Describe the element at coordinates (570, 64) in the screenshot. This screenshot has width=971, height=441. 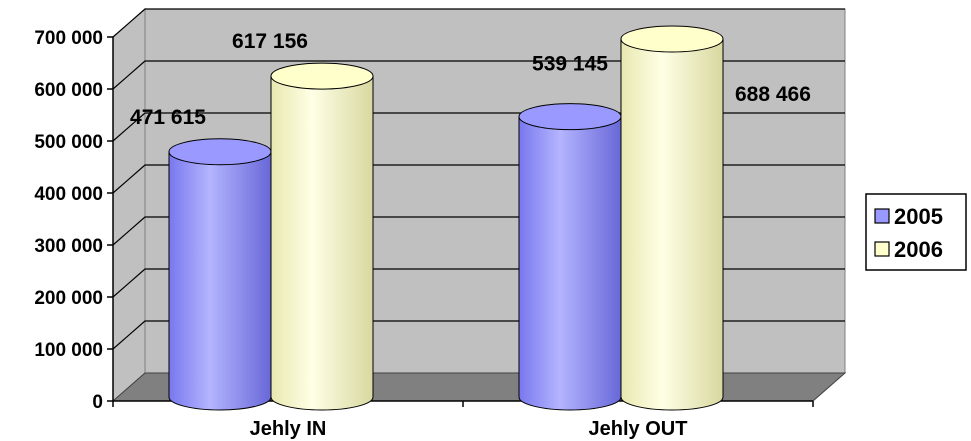
I see `data-label: 539 145` at that location.